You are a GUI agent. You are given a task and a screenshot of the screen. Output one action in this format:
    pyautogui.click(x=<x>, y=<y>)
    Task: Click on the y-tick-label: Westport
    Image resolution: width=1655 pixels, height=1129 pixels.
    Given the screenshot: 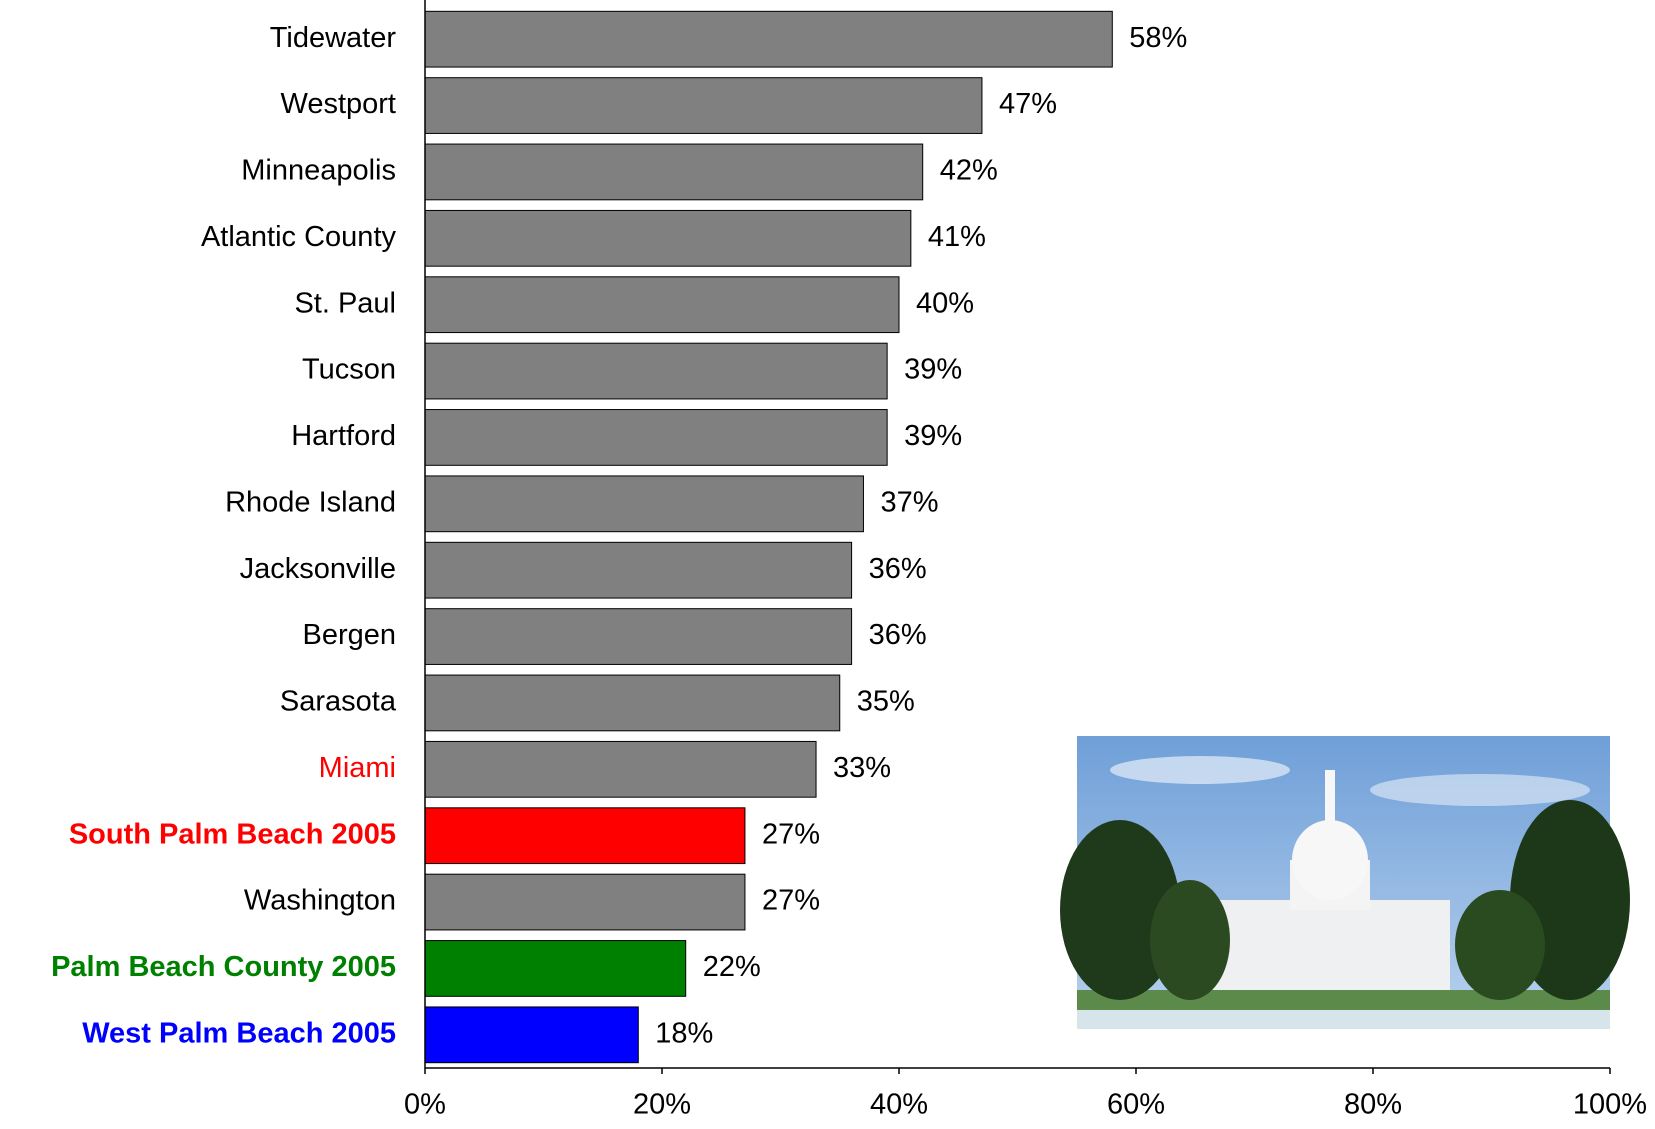 What is the action you would take?
    pyautogui.click(x=338, y=104)
    